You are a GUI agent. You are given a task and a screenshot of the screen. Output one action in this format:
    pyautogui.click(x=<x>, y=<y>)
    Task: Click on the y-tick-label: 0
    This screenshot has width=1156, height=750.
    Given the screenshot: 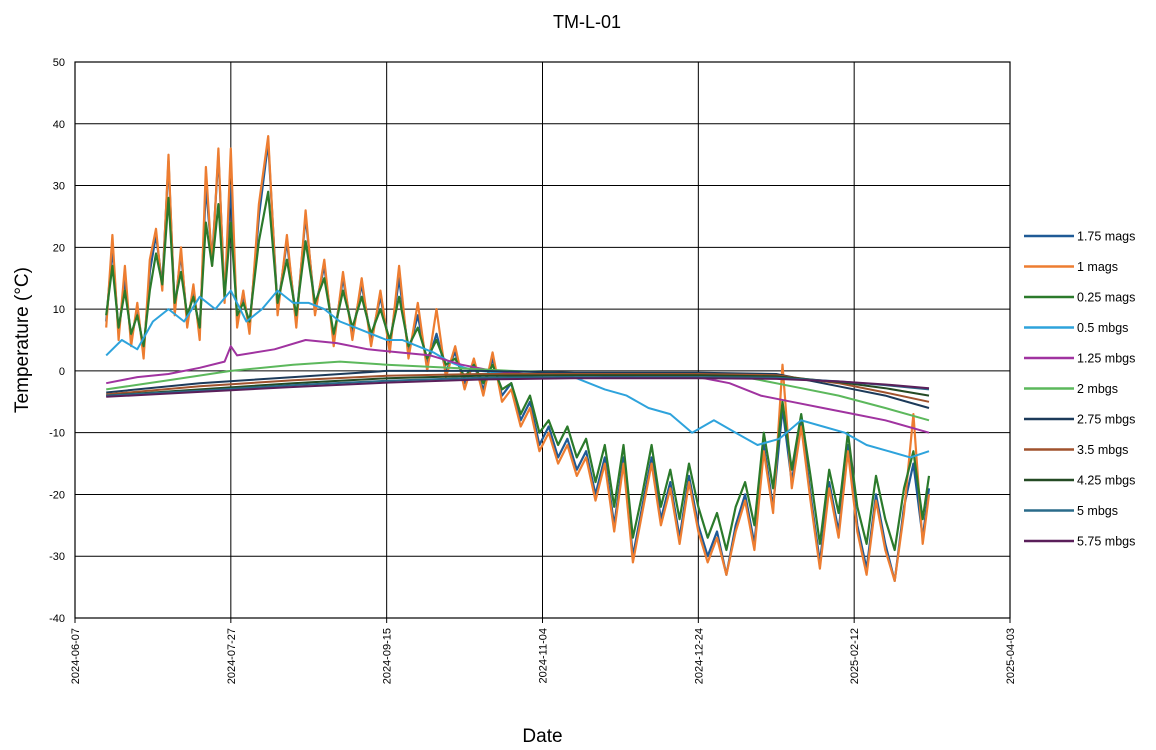 What is the action you would take?
    pyautogui.click(x=62, y=372)
    